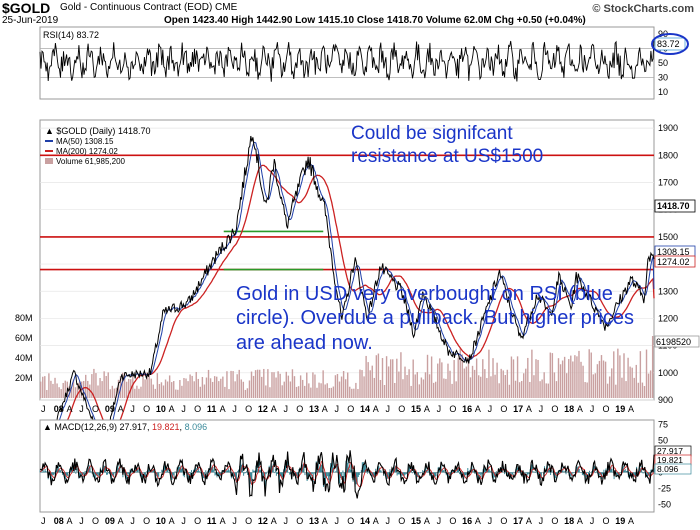 The image size is (700, 530). Describe the element at coordinates (663, 77) in the screenshot. I see `rsi-tick-label: 30` at that location.